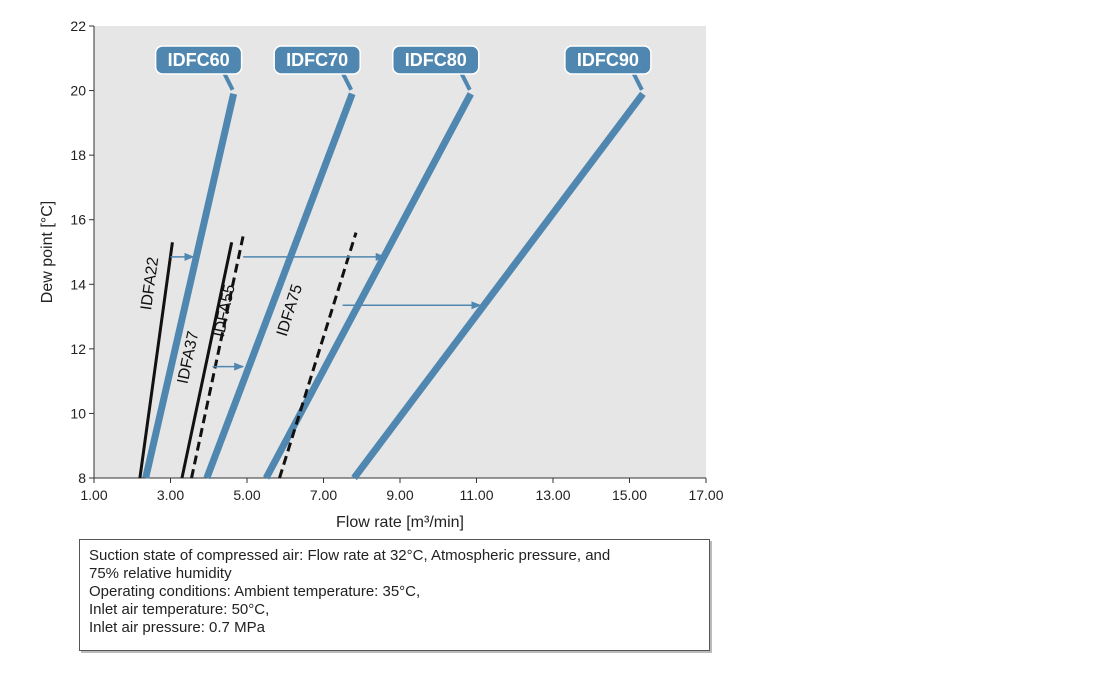 The height and width of the screenshot is (675, 1100). Describe the element at coordinates (78, 155) in the screenshot. I see `y-tick-label: 18` at that location.